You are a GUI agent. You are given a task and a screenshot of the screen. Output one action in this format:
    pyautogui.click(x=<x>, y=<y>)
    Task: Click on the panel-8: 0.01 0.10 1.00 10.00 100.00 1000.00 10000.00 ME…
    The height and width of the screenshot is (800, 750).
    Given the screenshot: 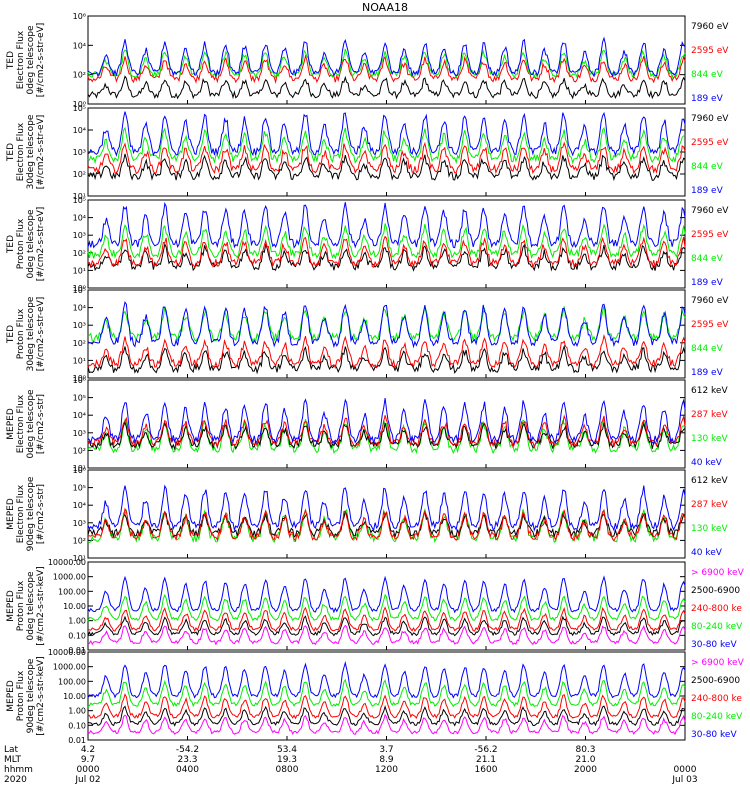 What is the action you would take?
    pyautogui.click(x=375, y=696)
    